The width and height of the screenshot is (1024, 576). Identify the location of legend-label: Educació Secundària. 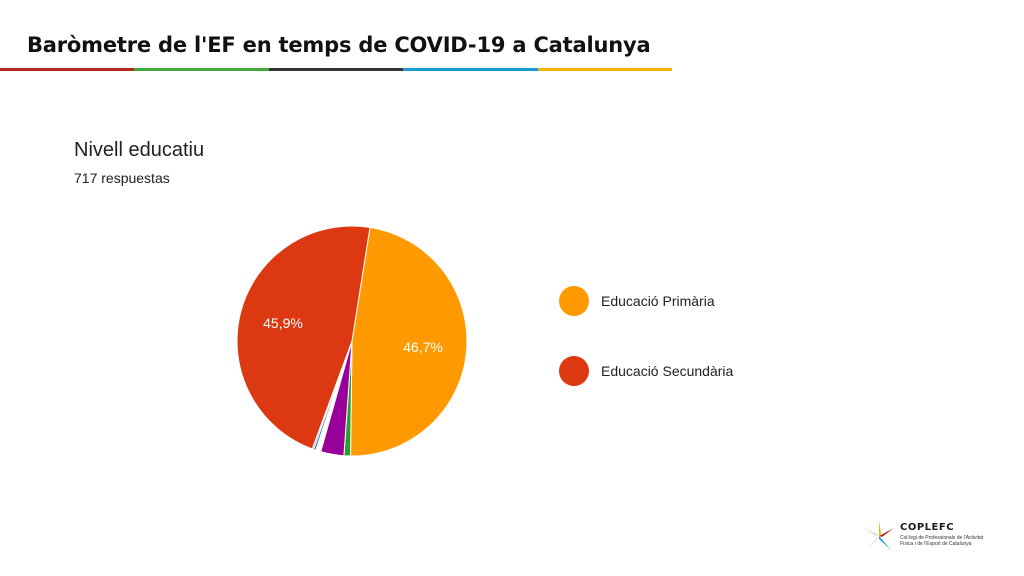
(667, 371).